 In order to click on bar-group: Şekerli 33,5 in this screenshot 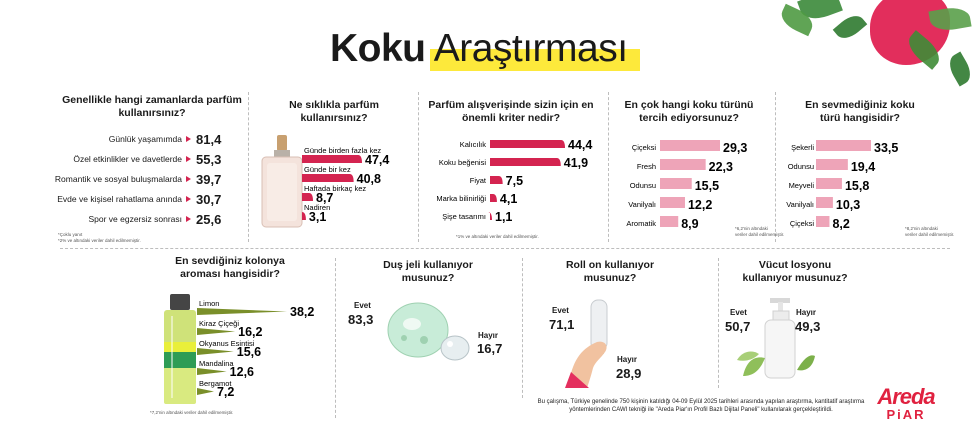, I will do `click(844, 147)`.